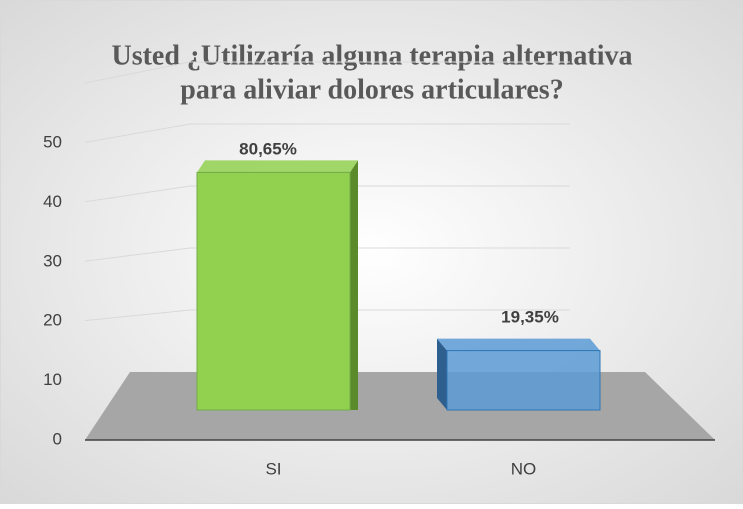 The image size is (743, 509). Describe the element at coordinates (52, 379) in the screenshot. I see `y-tick-label: 10` at that location.